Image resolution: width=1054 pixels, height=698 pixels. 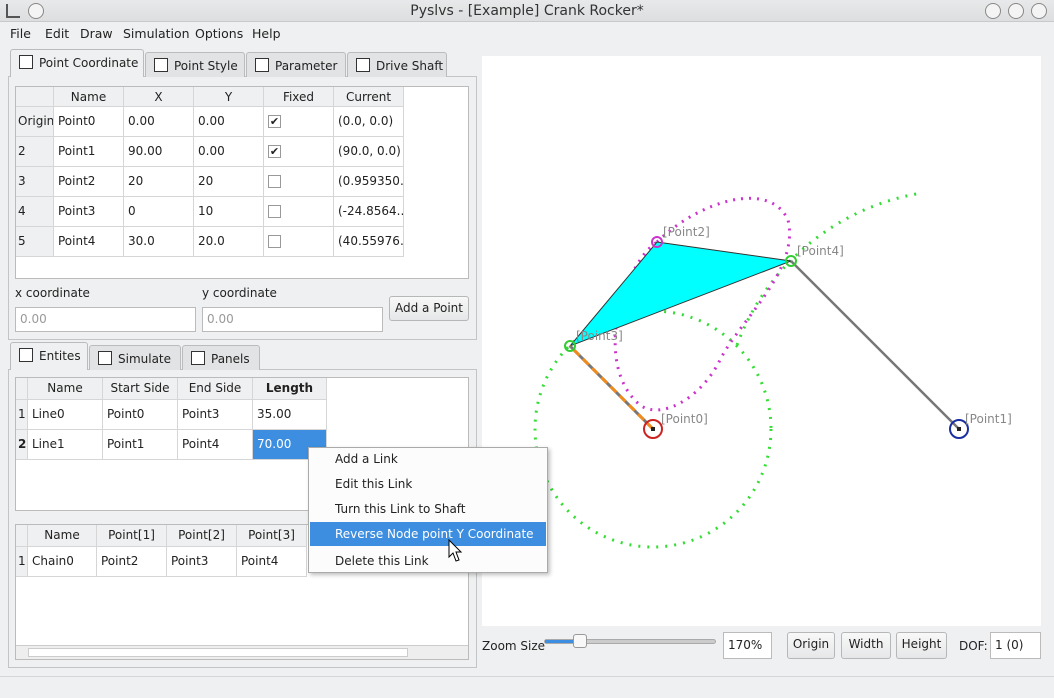 I want to click on slider-handle, so click(x=580, y=641).